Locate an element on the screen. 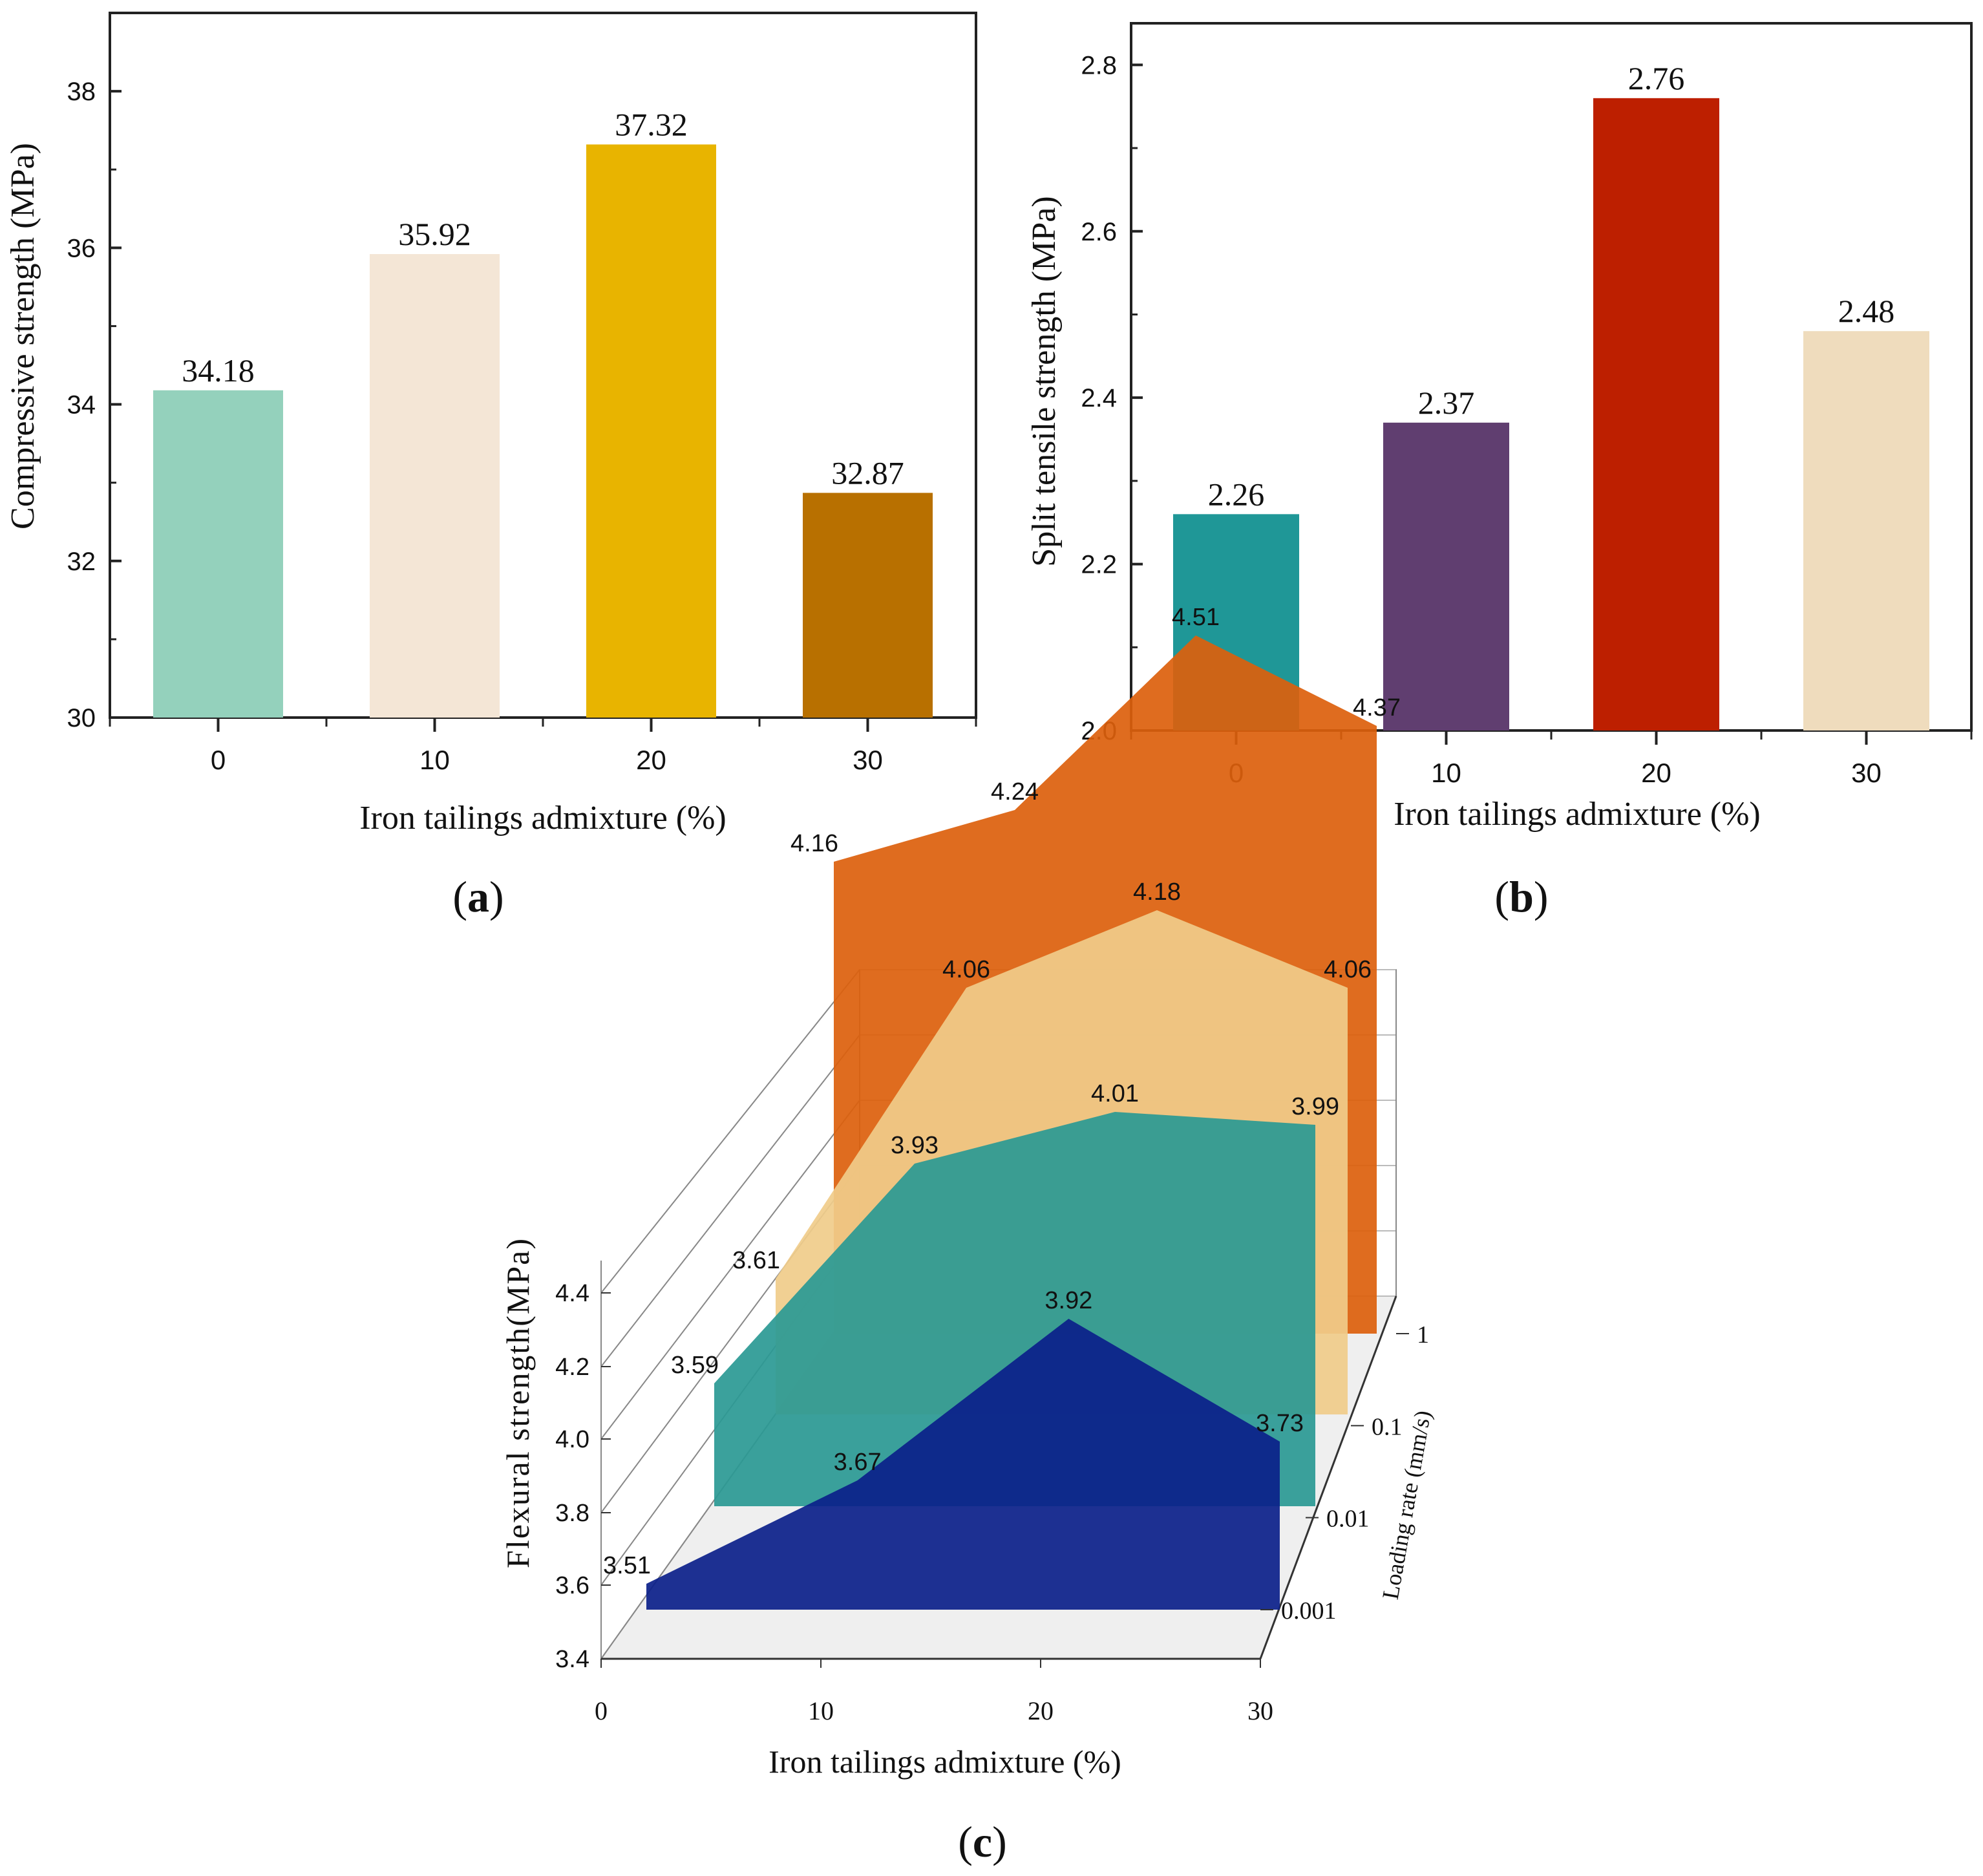 Image resolution: width=1983 pixels, height=1876 pixels. data-label: 3.51 is located at coordinates (627, 1566).